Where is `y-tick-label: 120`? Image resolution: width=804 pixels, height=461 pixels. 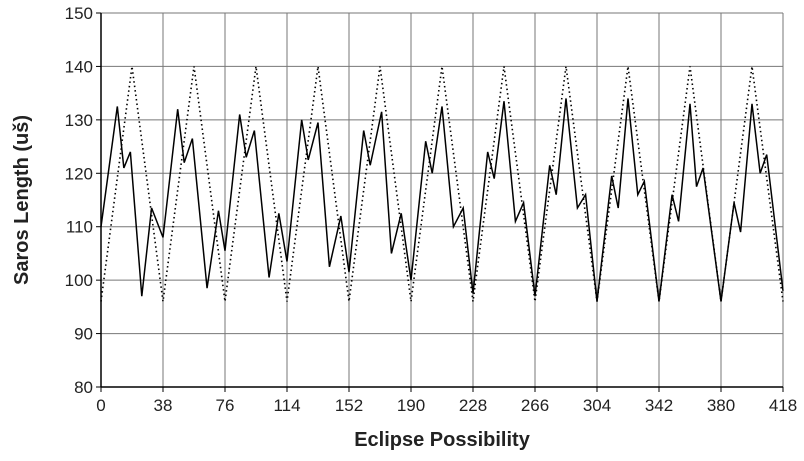
y-tick-label: 120 is located at coordinates (79, 173).